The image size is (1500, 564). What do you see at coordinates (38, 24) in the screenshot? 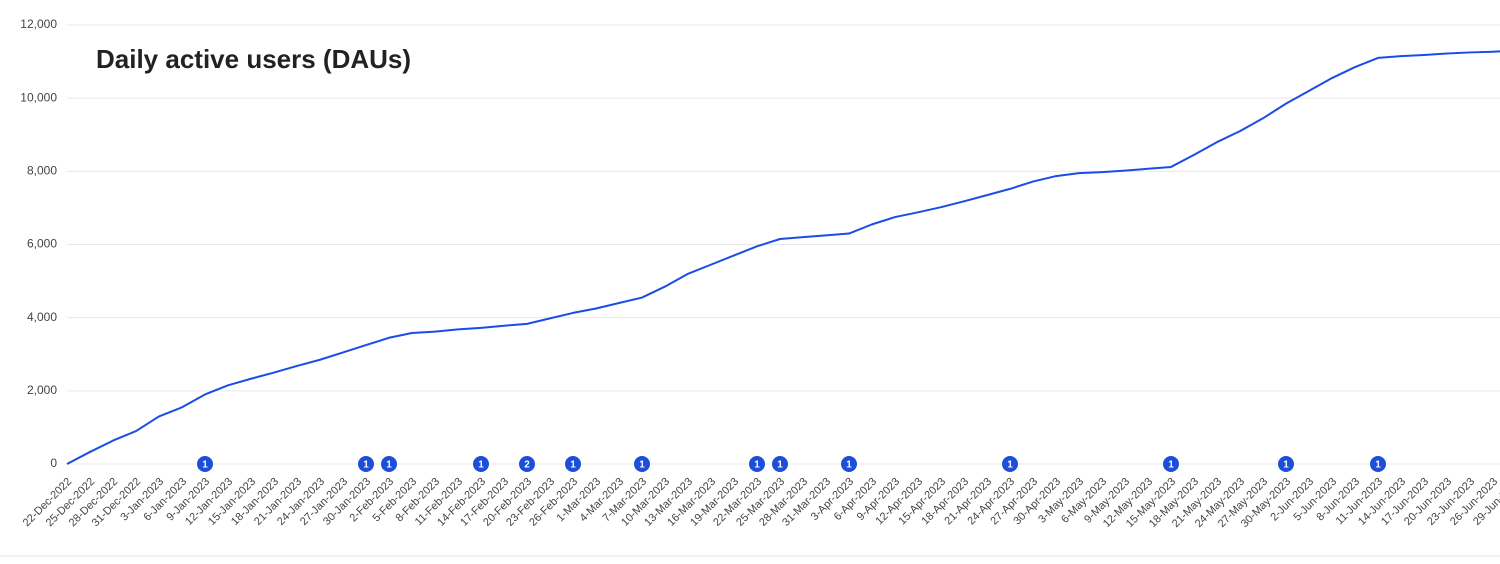
I see `y-tick-label: 12,000` at bounding box center [38, 24].